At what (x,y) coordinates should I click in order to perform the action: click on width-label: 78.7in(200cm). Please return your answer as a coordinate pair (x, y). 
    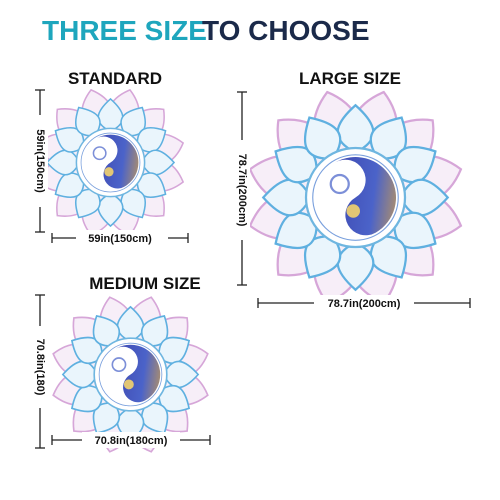
    Looking at the image, I should click on (364, 304).